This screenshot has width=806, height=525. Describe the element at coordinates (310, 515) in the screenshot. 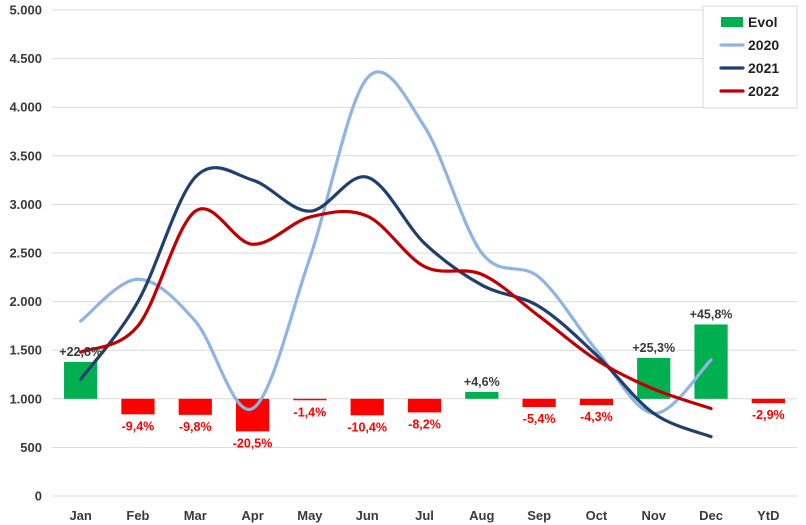

I see `x-tick-label: May` at that location.